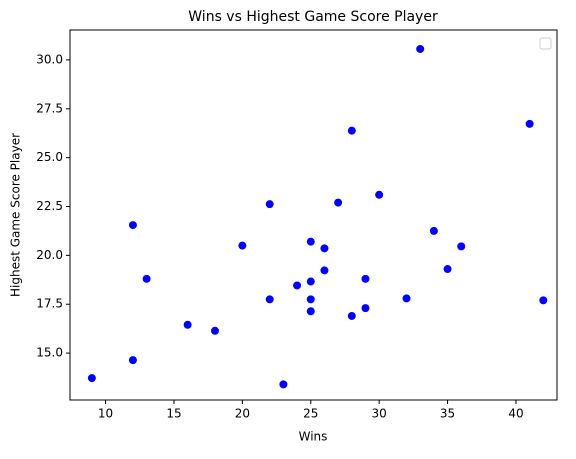 This screenshot has height=459, width=576. What do you see at coordinates (379, 414) in the screenshot?
I see `x-tick-label: 30` at bounding box center [379, 414].